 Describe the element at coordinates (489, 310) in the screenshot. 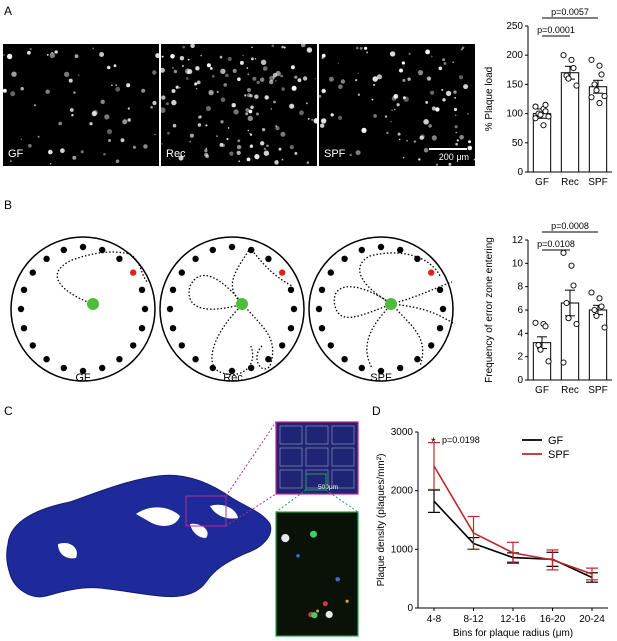

I see `y-axis-label: Frequency of error zone entering` at that location.